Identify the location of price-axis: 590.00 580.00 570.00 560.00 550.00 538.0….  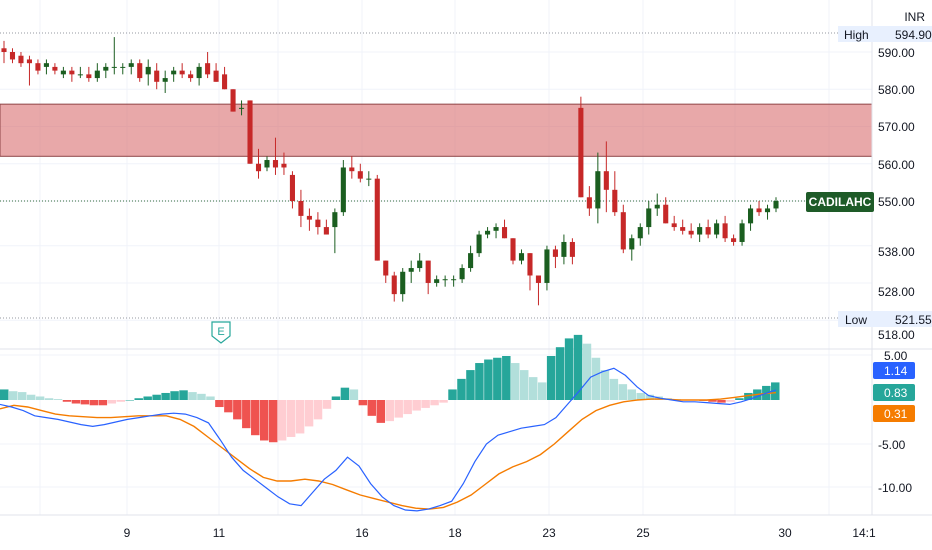
(896, 194).